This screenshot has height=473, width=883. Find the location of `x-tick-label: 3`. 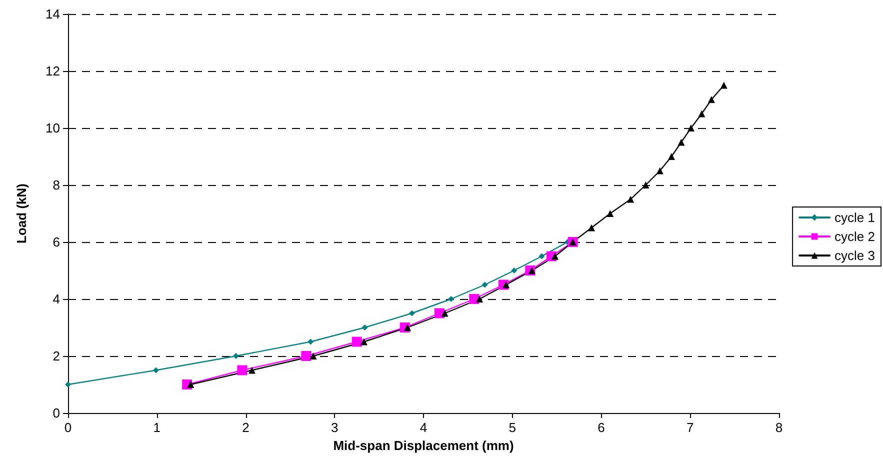

x-tick-label: 3 is located at coordinates (334, 427).